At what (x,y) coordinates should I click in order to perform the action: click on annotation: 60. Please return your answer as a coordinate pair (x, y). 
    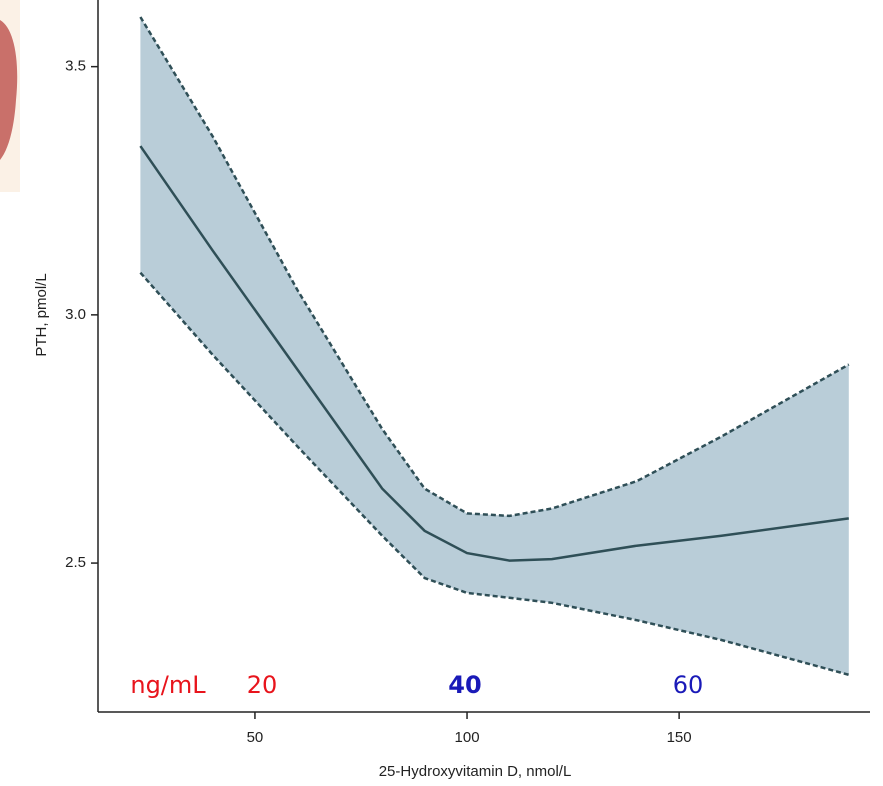
    Looking at the image, I should click on (688, 685).